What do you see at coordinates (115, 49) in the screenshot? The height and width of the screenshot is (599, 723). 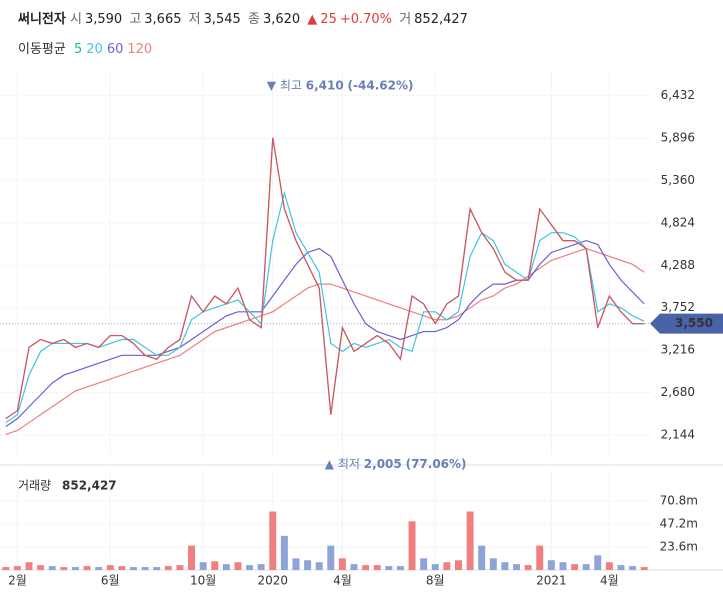 I see `legend-entry: 60` at bounding box center [115, 49].